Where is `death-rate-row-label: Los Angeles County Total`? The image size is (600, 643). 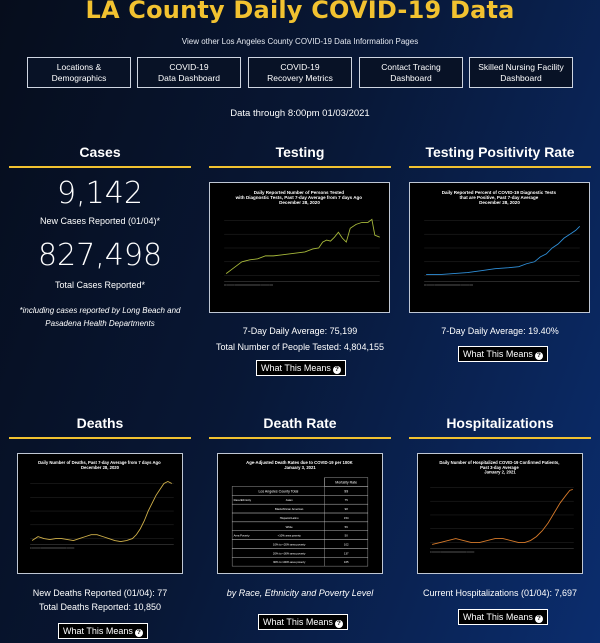
death-rate-row-label: Los Angeles County Total is located at coordinates (278, 491).